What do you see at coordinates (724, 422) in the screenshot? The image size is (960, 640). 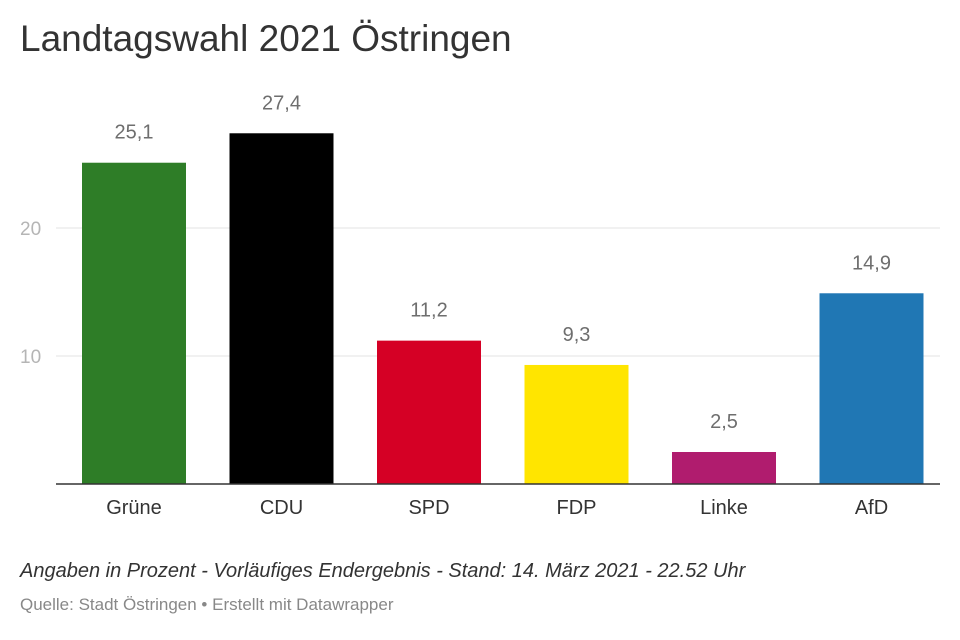 I see `bar-value-label: 2,5` at bounding box center [724, 422].